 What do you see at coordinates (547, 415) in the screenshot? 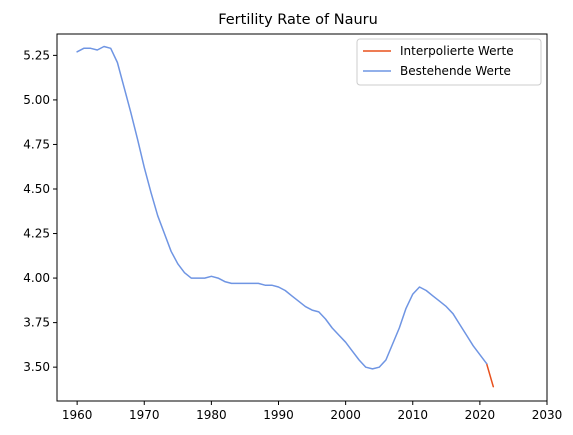
I see `x-tick-label: 2030` at bounding box center [547, 415].